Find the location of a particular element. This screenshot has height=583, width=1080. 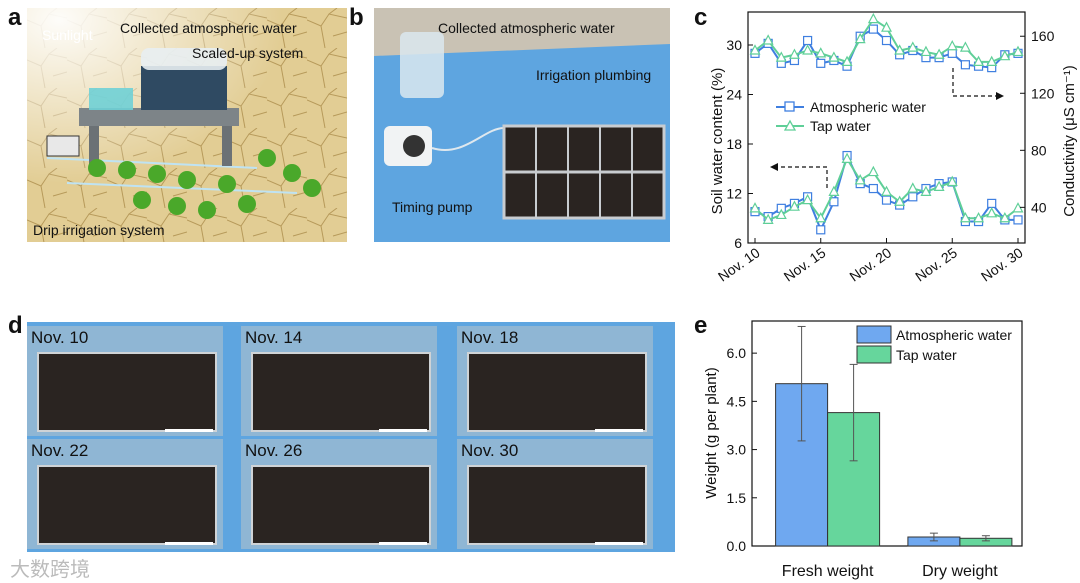

chart-c-arrowheads is located at coordinates (887, 131).